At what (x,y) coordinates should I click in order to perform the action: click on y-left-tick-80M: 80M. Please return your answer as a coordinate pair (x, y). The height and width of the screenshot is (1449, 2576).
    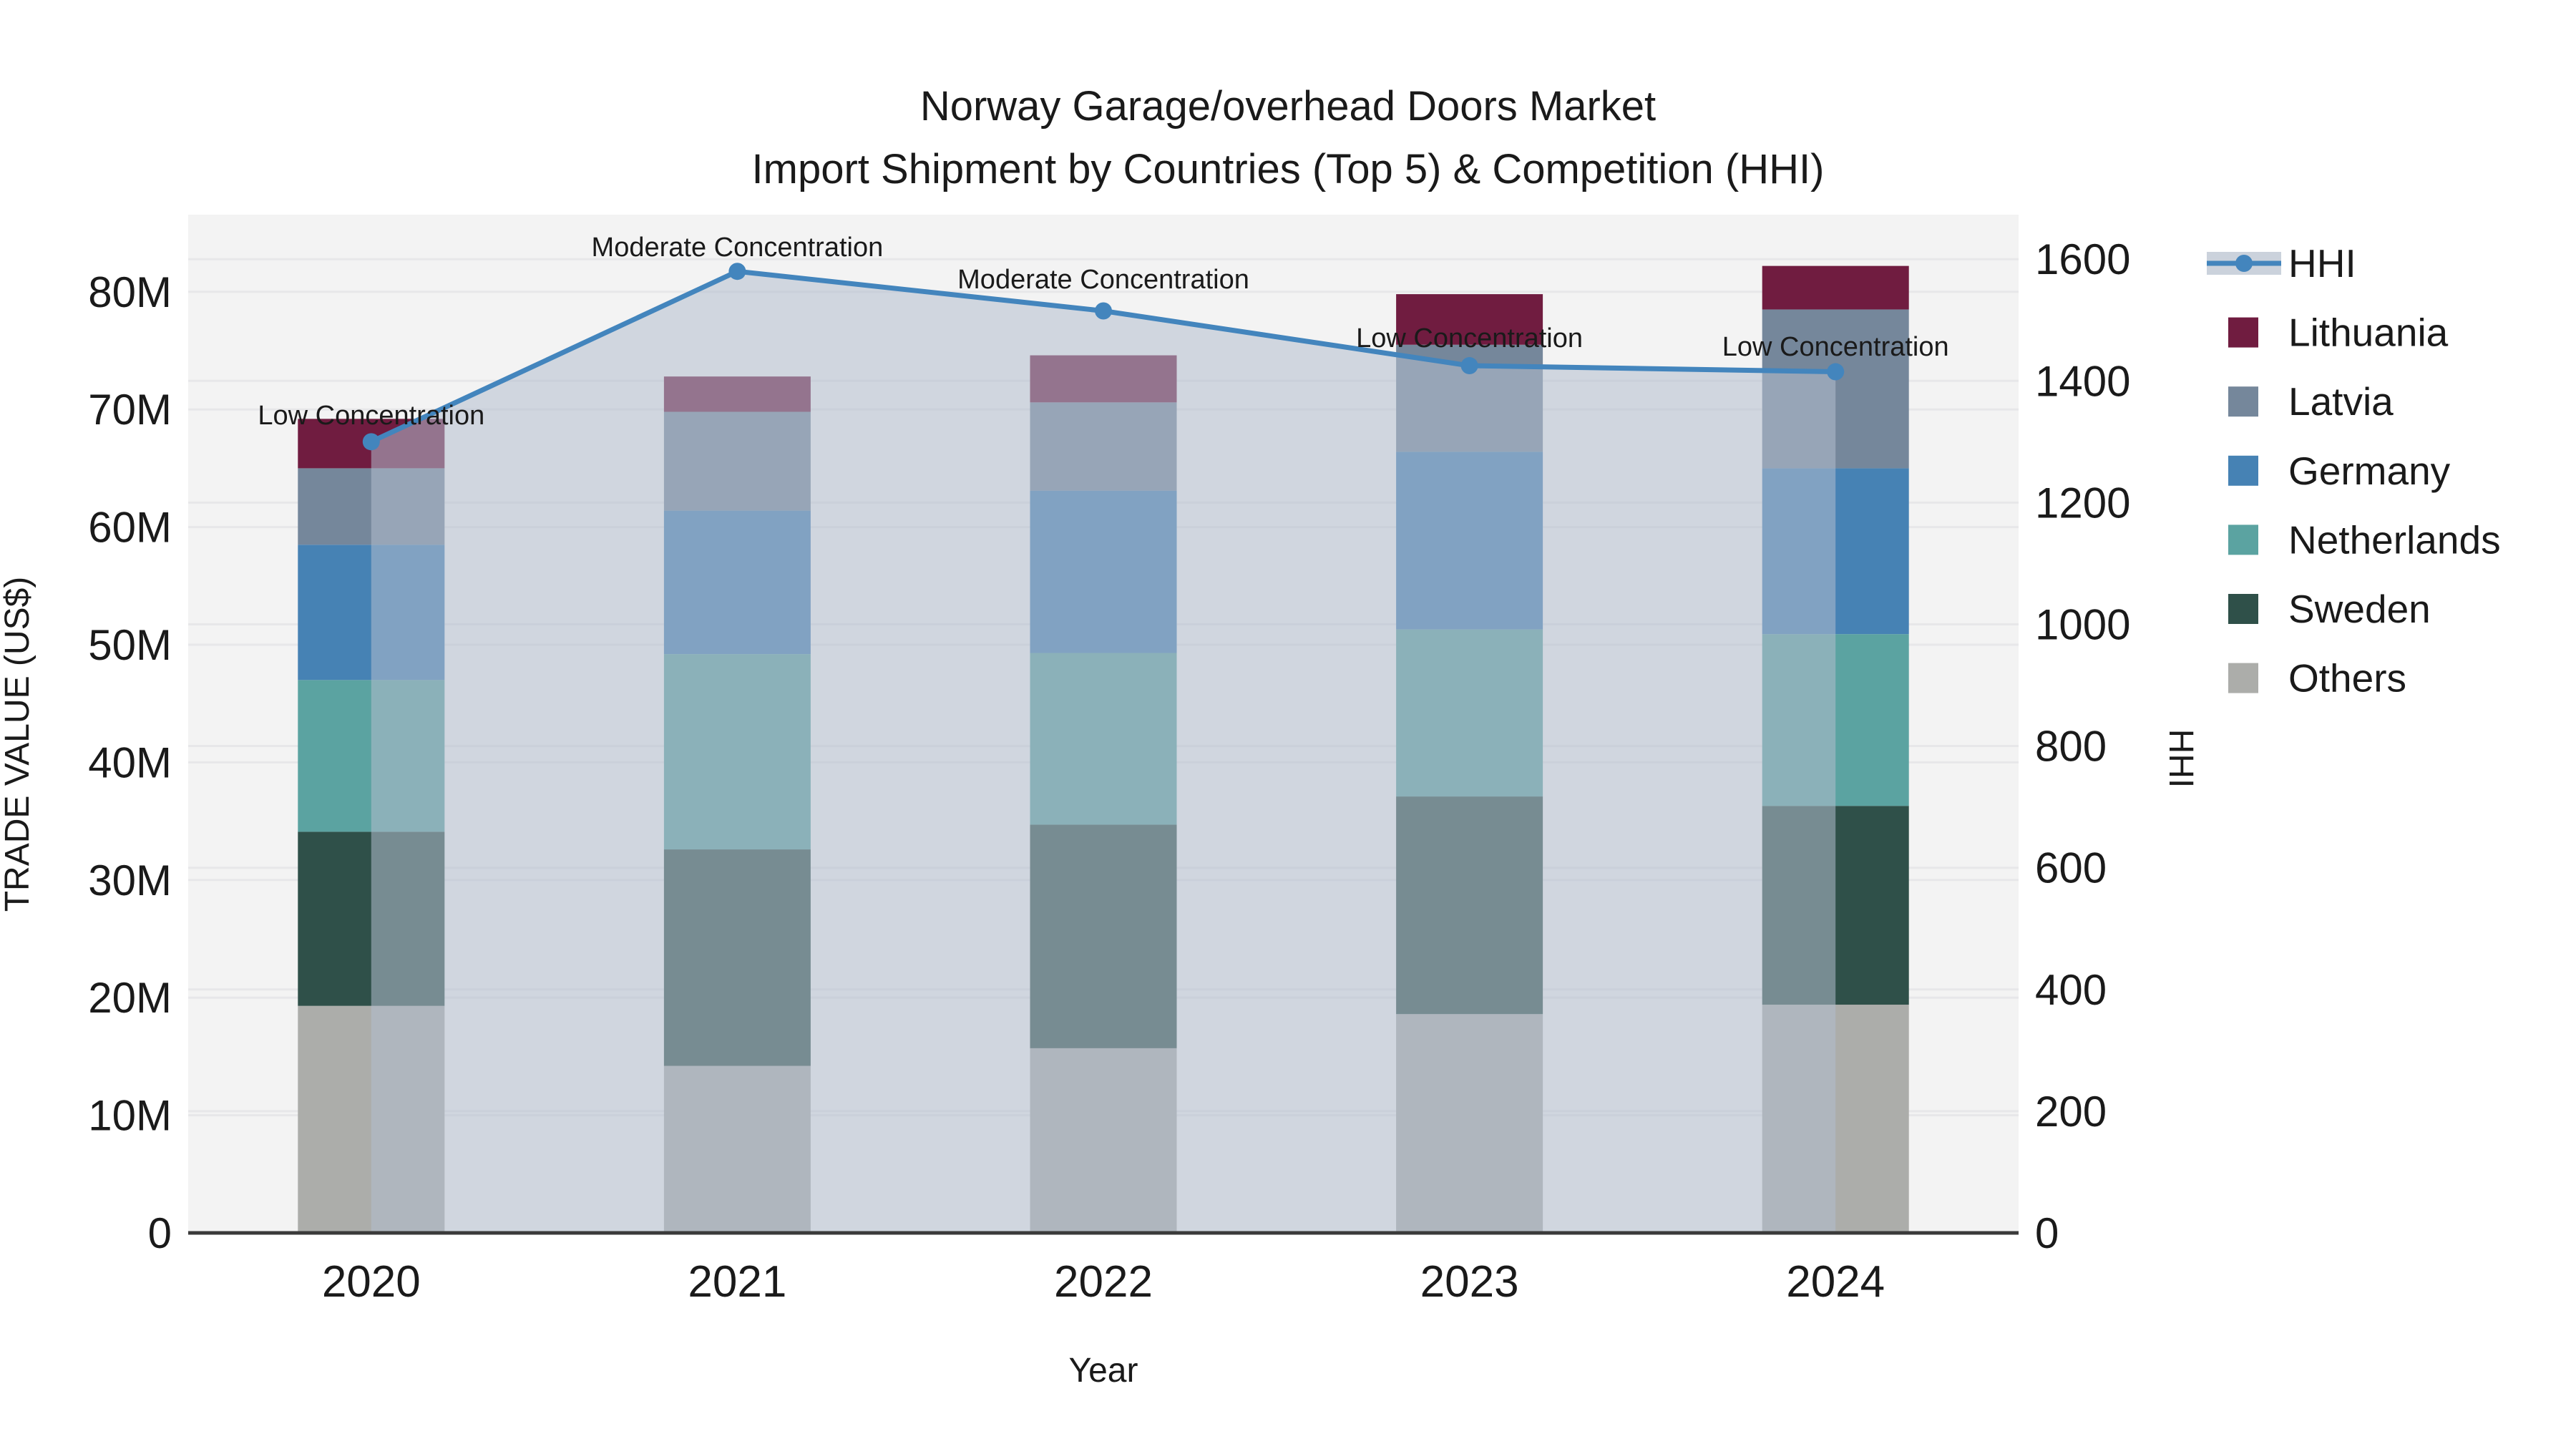
    Looking at the image, I should click on (130, 292).